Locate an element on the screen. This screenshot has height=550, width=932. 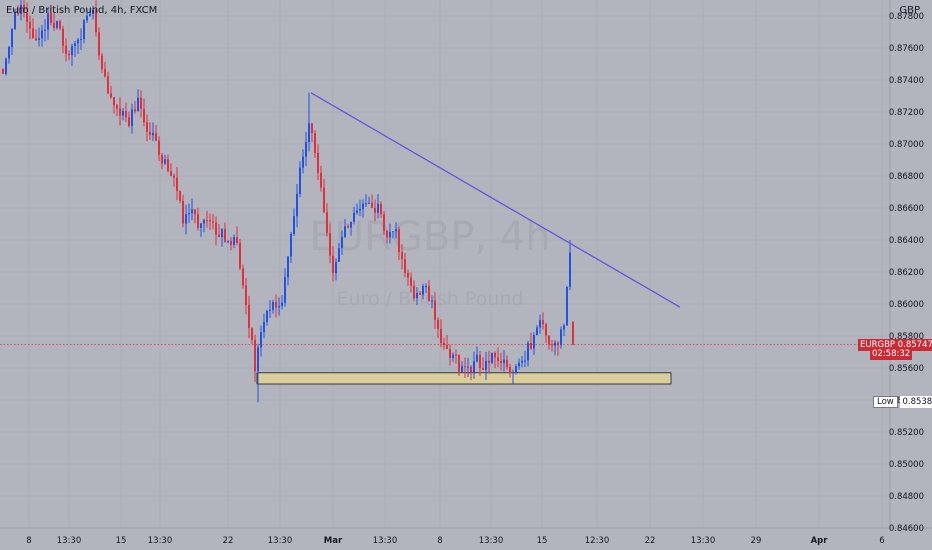
price-tick-label: 0.87400 is located at coordinates (906, 81).